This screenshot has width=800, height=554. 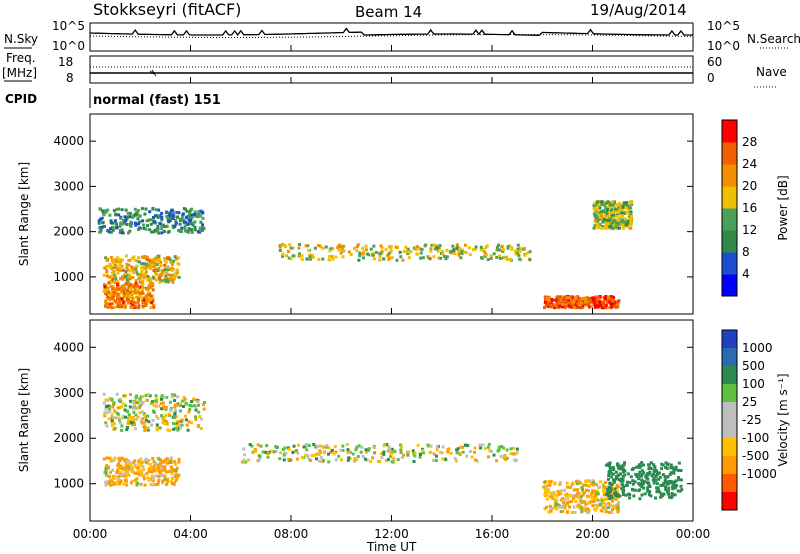 I want to click on nsky-label: N.Sky, so click(x=21, y=39).